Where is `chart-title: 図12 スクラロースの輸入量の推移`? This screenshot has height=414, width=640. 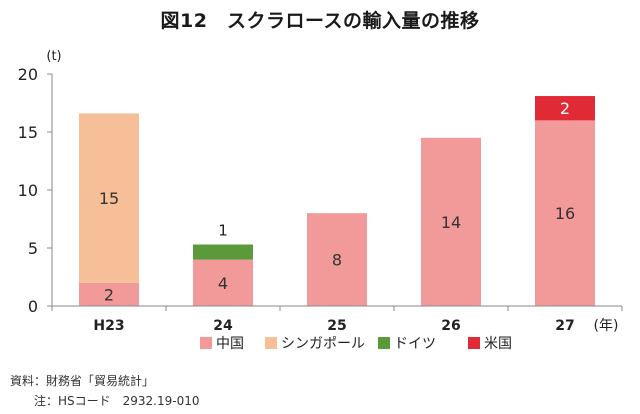
chart-title: 図12 スクラロースの輸入量の推移 is located at coordinates (320, 21).